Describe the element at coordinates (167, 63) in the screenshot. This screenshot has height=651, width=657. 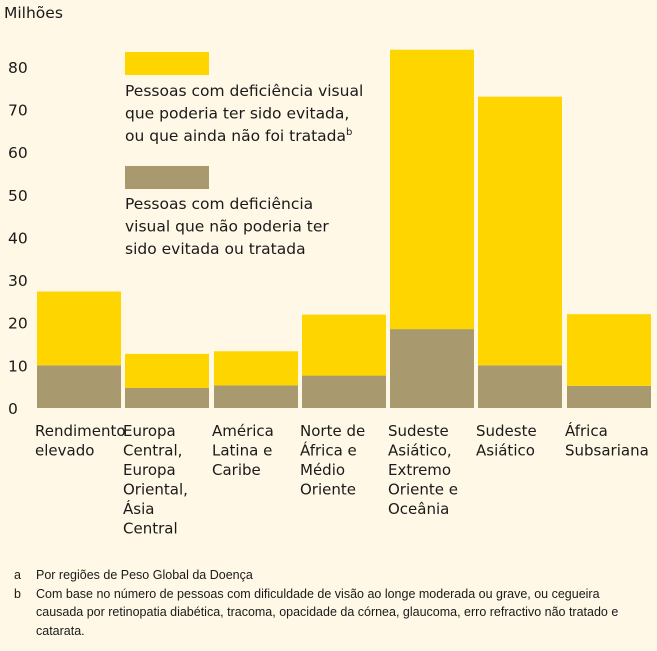
I see `legend-swatch-avoidable` at that location.